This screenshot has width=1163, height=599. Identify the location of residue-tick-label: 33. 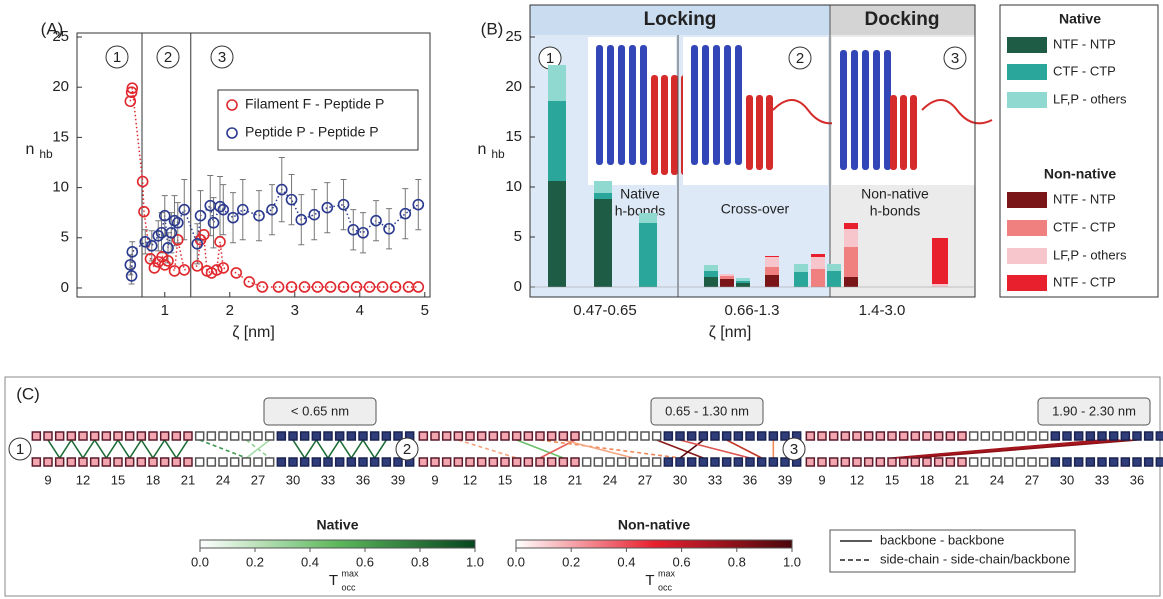
(328, 479).